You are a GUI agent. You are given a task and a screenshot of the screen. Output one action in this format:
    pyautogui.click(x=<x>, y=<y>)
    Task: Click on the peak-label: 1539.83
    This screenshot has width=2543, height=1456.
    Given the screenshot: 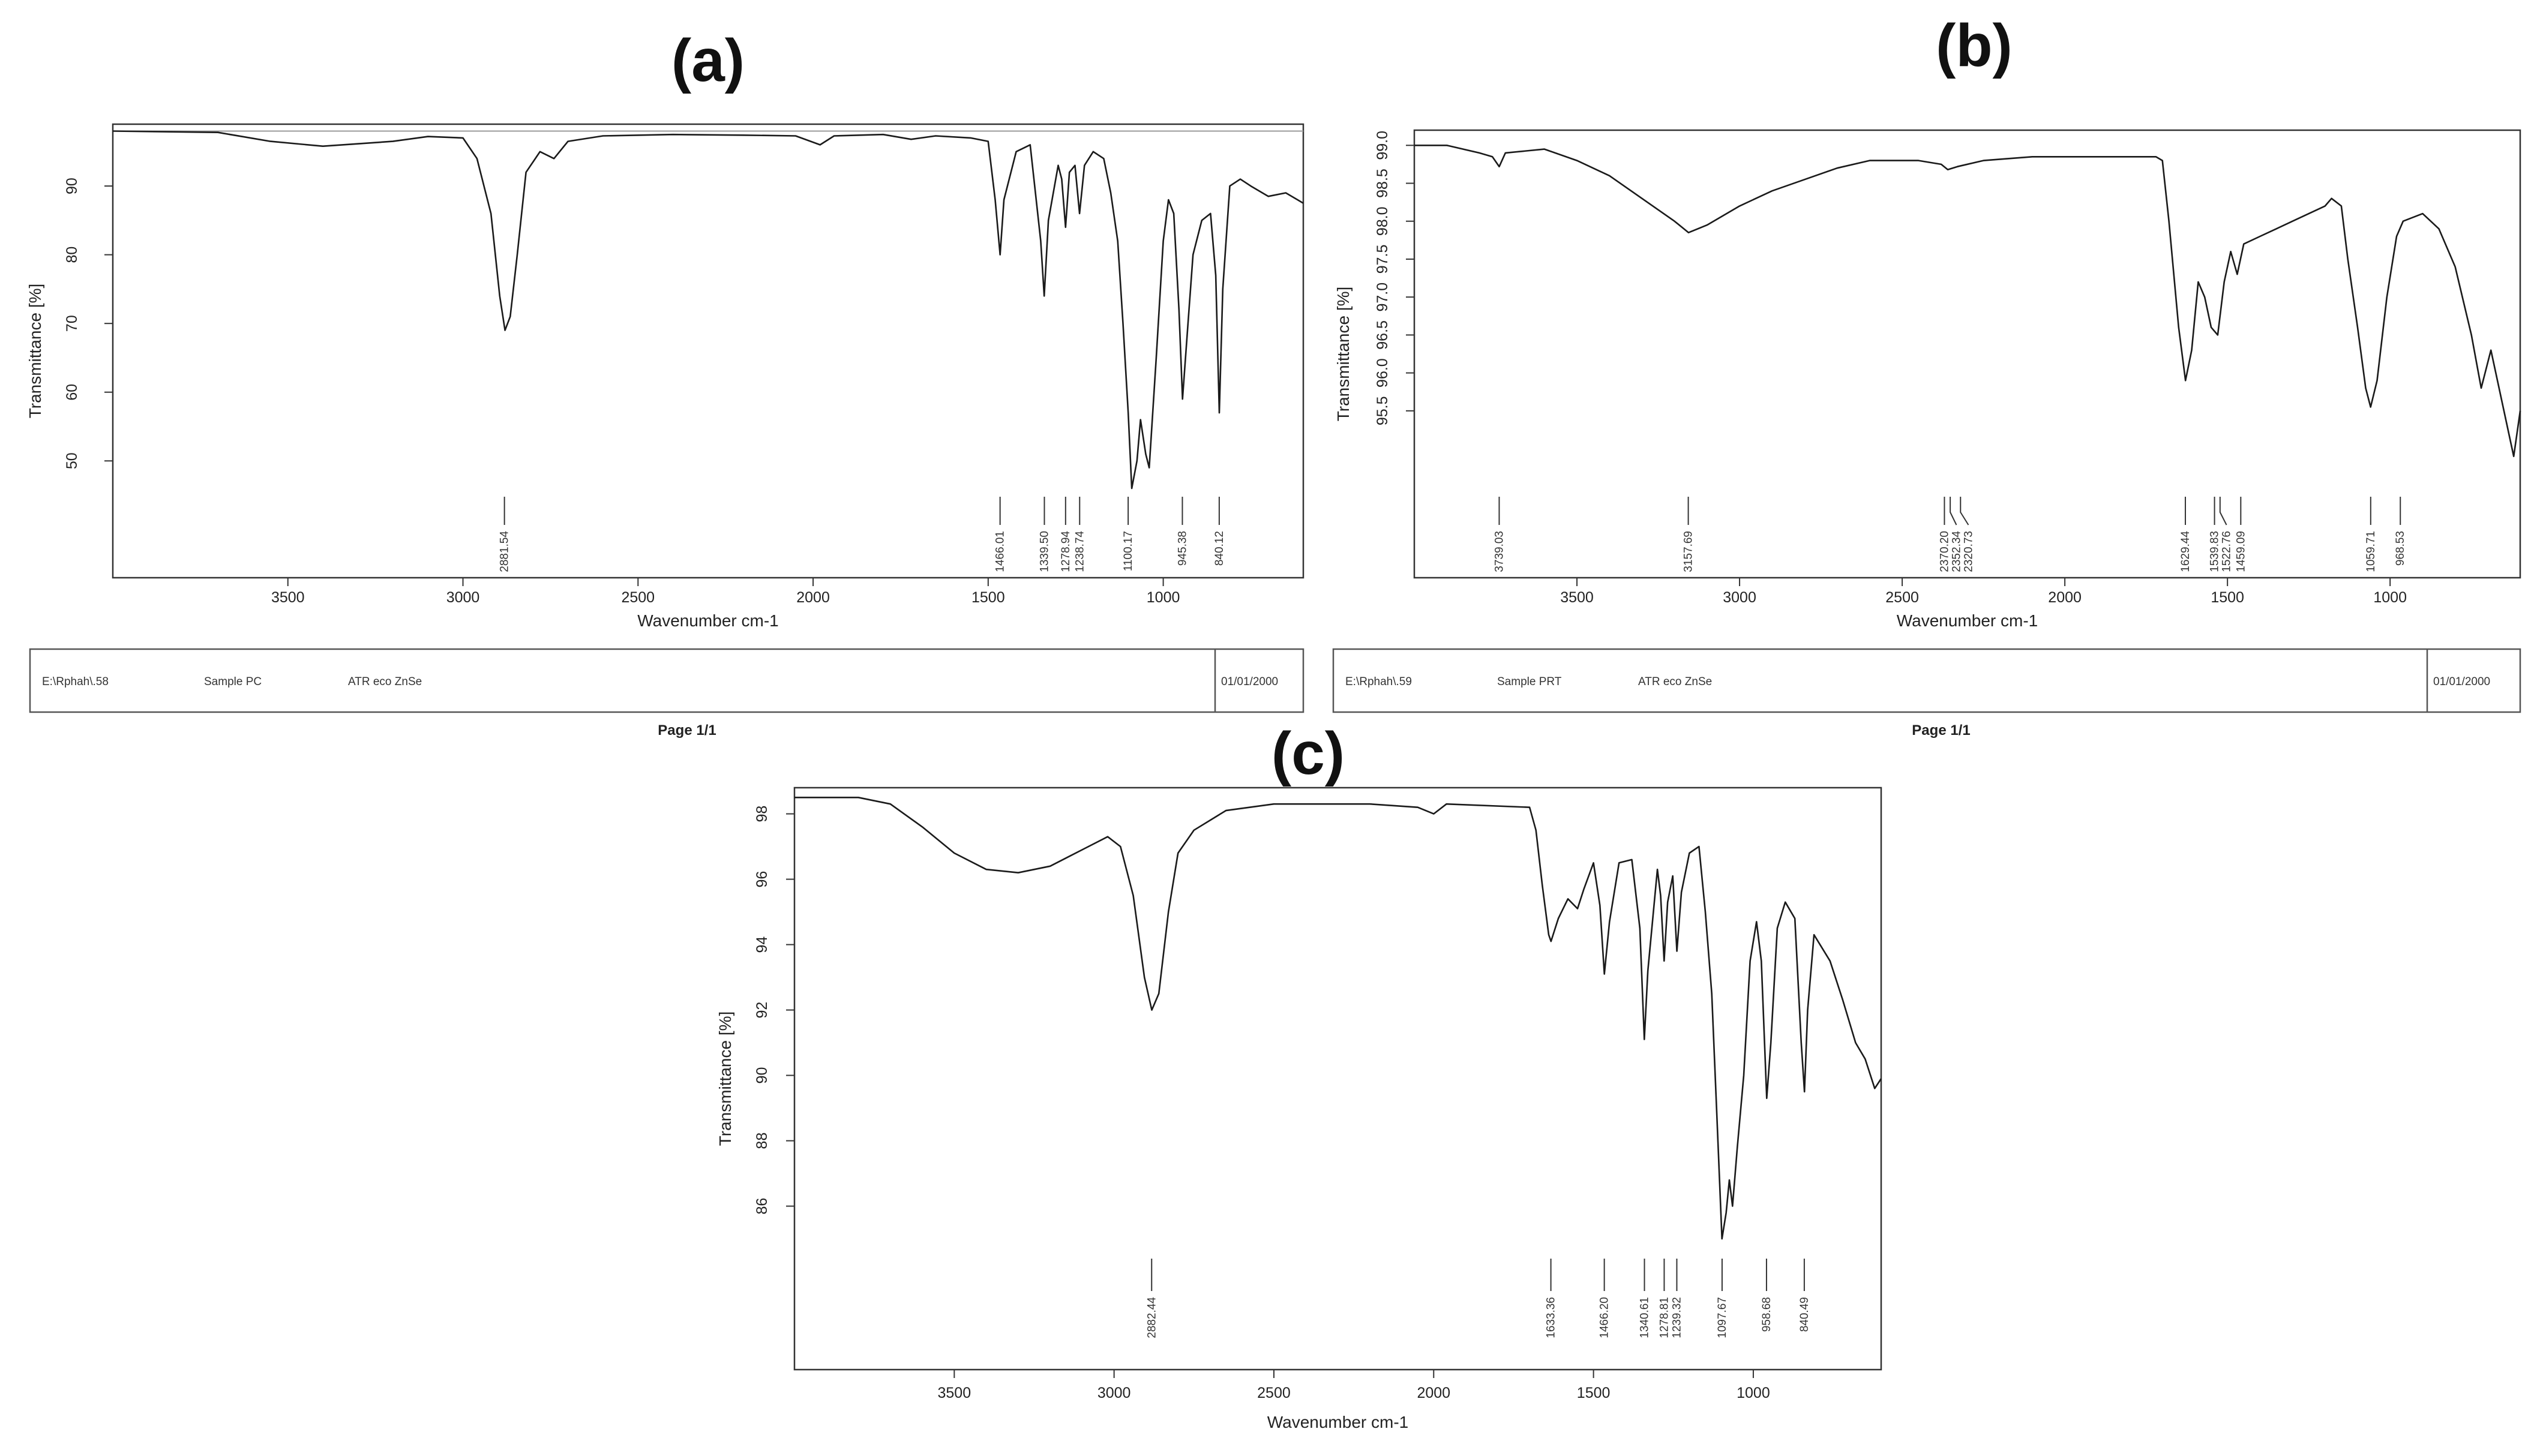 What is the action you would take?
    pyautogui.click(x=2215, y=552)
    